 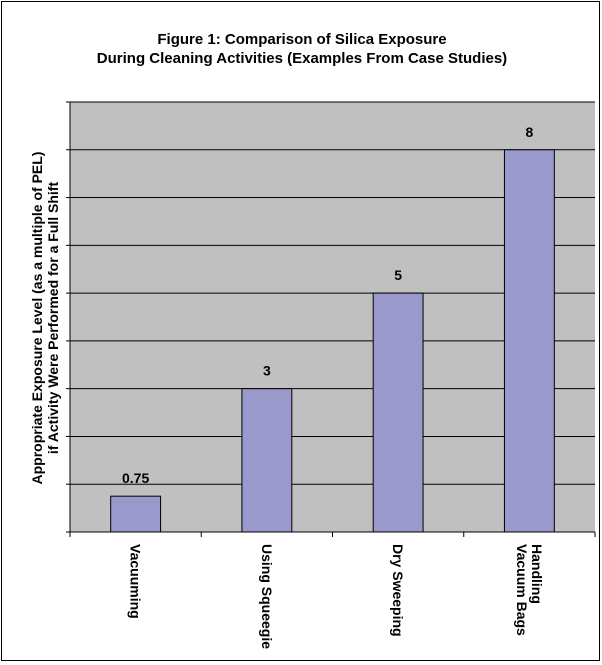 I want to click on x-tick-label-line: Dry Sweeping, so click(x=398, y=590).